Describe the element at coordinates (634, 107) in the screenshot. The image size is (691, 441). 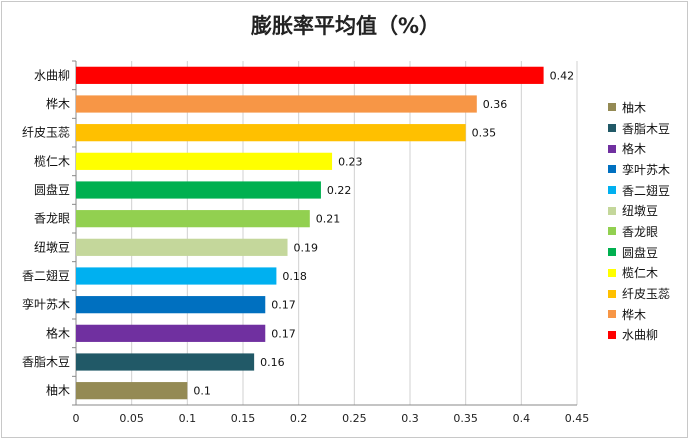
I see `legend-label: 柚木` at that location.